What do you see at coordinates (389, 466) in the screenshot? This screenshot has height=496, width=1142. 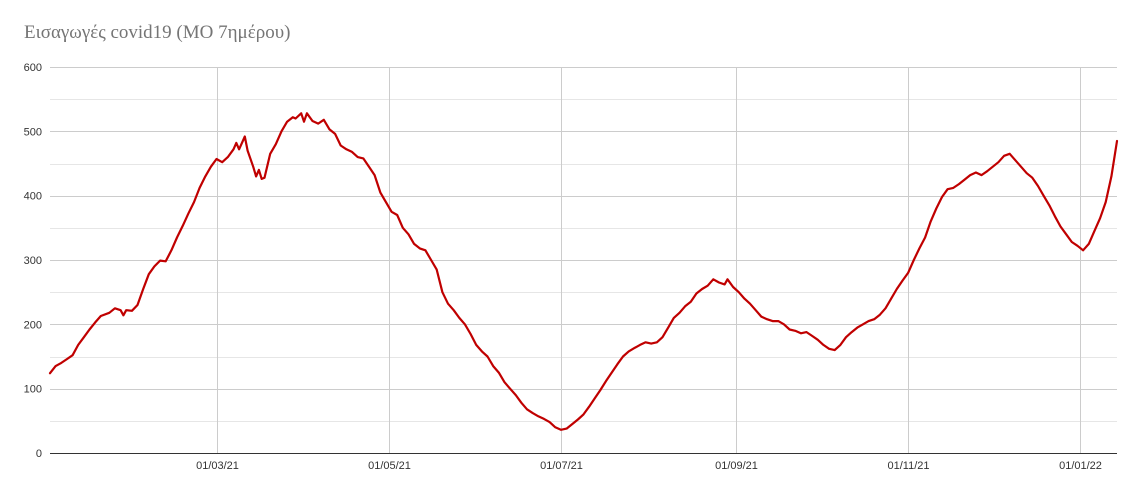 I see `x-tick-label: 01/05/21` at bounding box center [389, 466].